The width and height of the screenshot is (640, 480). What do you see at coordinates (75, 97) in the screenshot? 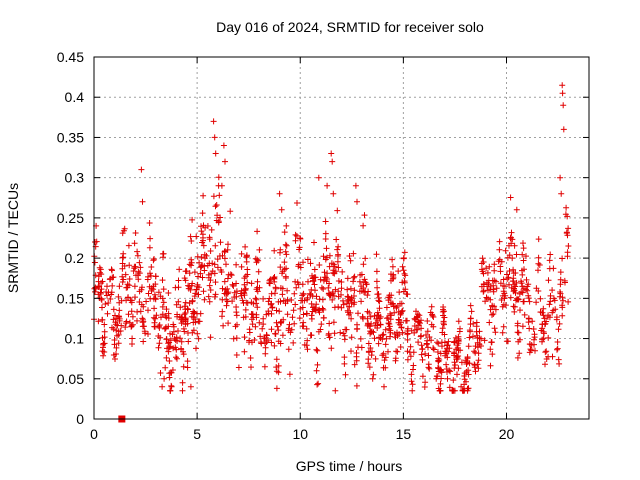
I see `y-tick-label: 0.4` at bounding box center [75, 97].